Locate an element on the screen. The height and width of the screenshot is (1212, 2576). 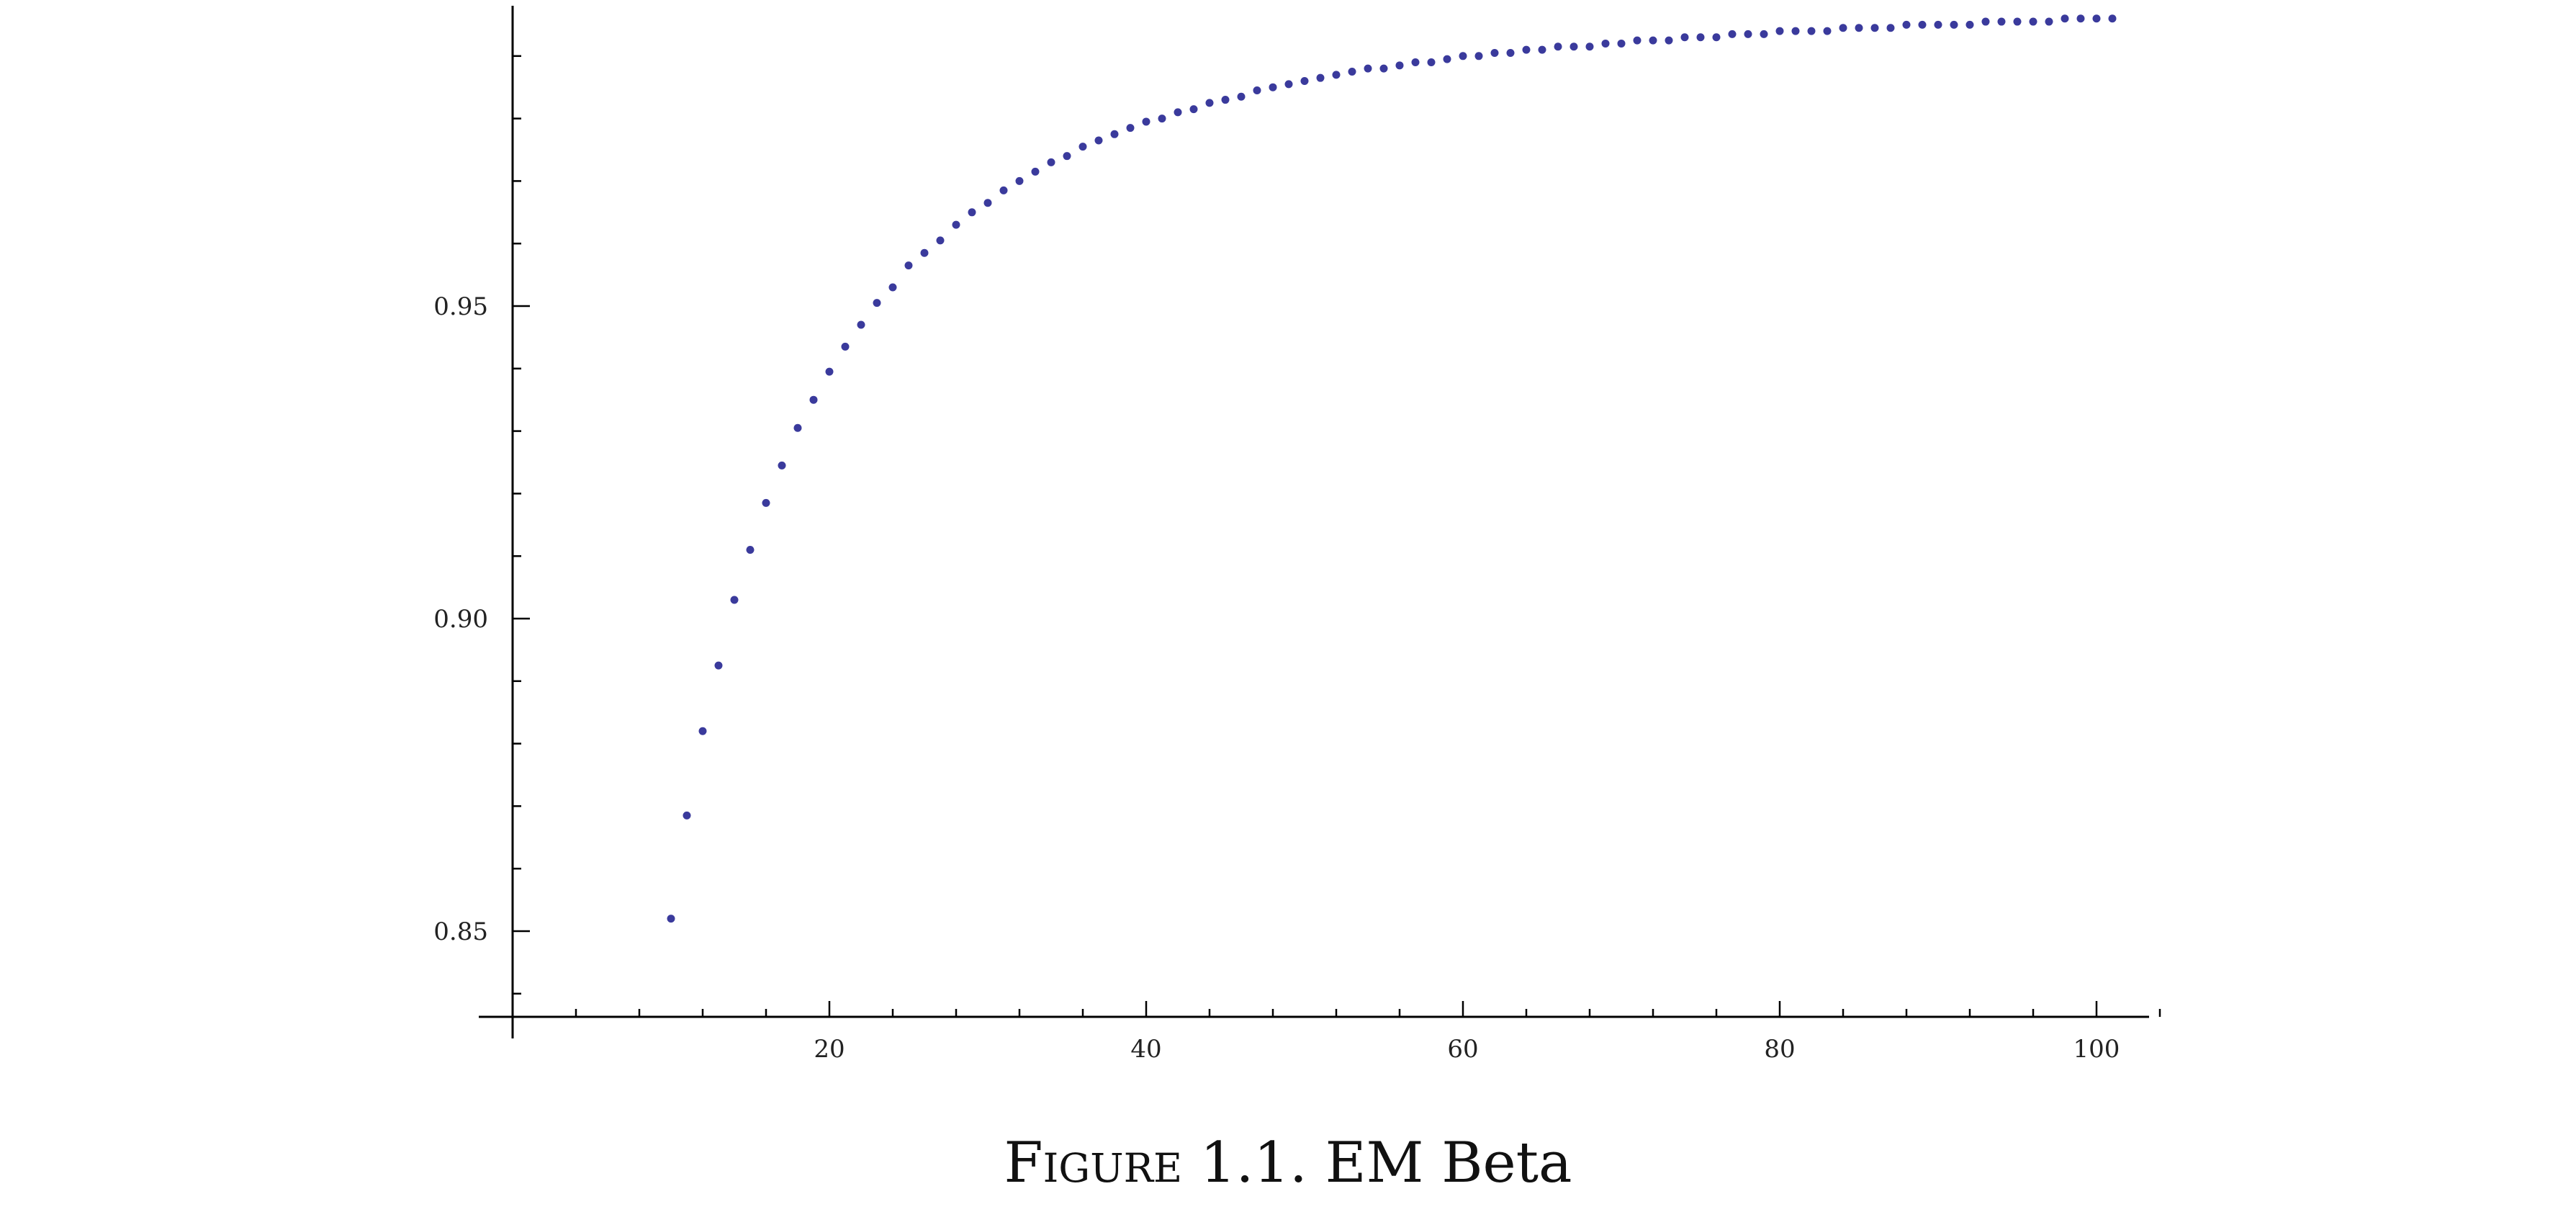
x-tick-label: 20 is located at coordinates (829, 1049).